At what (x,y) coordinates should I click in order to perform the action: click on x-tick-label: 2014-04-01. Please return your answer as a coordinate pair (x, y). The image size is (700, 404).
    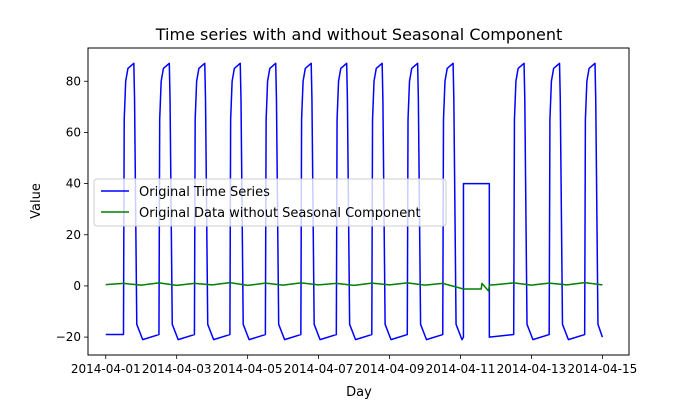
    Looking at the image, I should click on (106, 369).